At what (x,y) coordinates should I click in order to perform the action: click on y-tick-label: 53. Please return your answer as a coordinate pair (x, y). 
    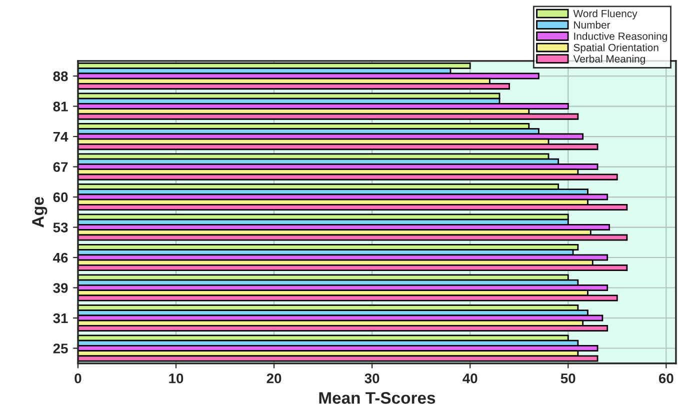
    Looking at the image, I should click on (60, 227).